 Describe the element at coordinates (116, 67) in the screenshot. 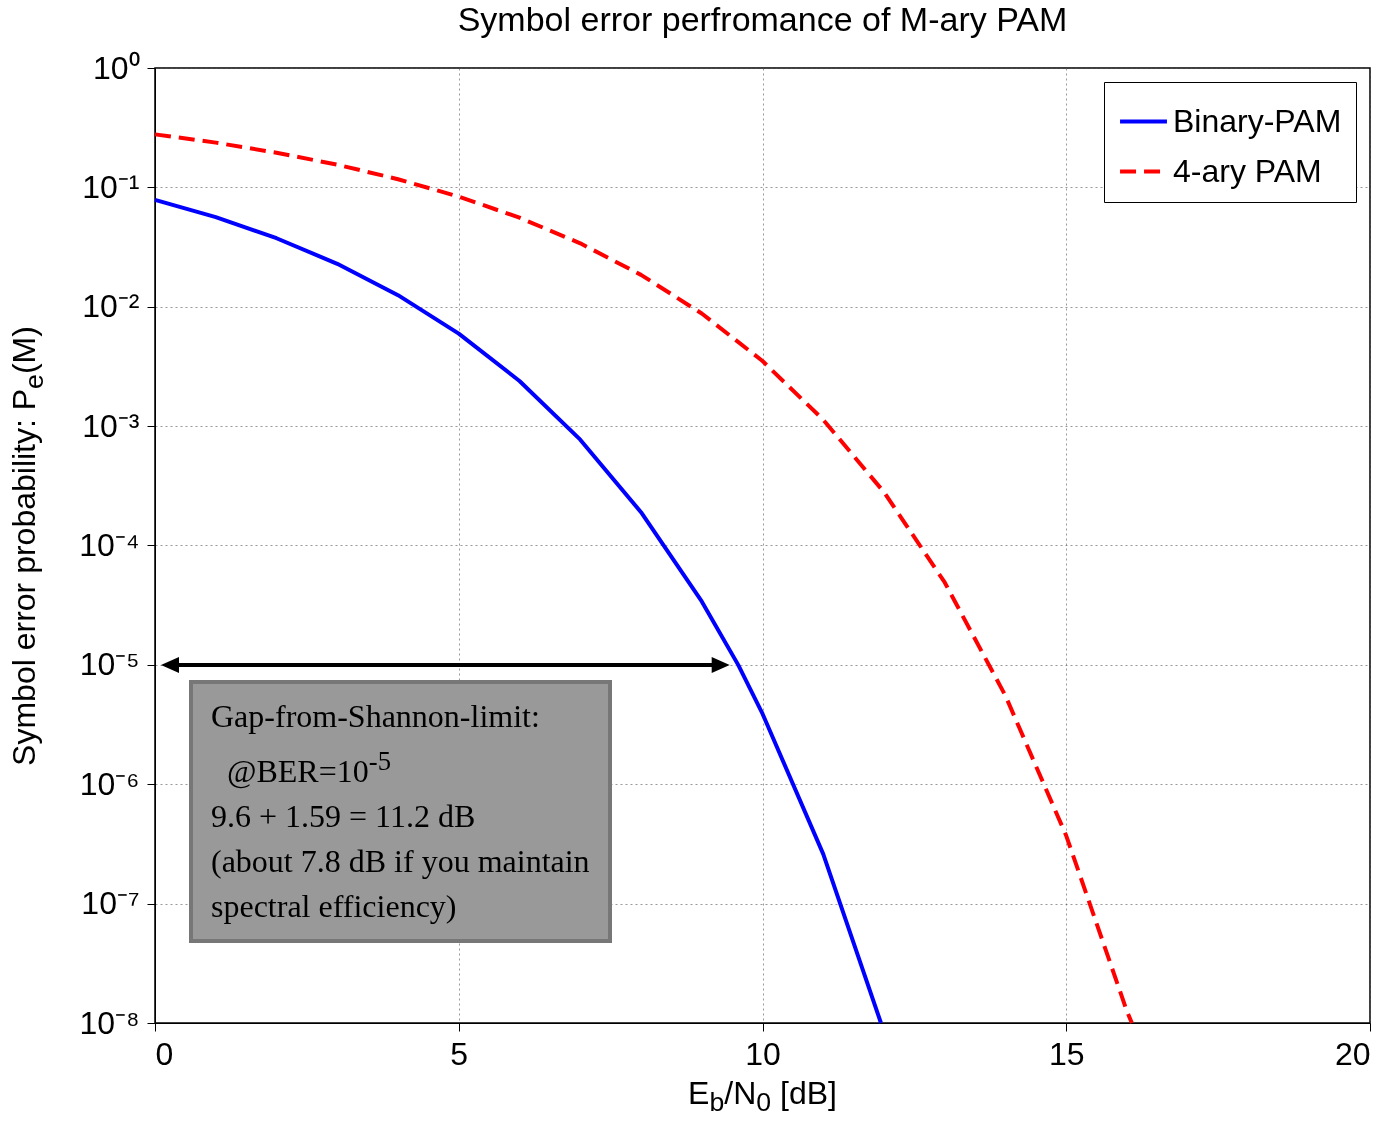

I see `y-tick-label: 10⁰` at that location.